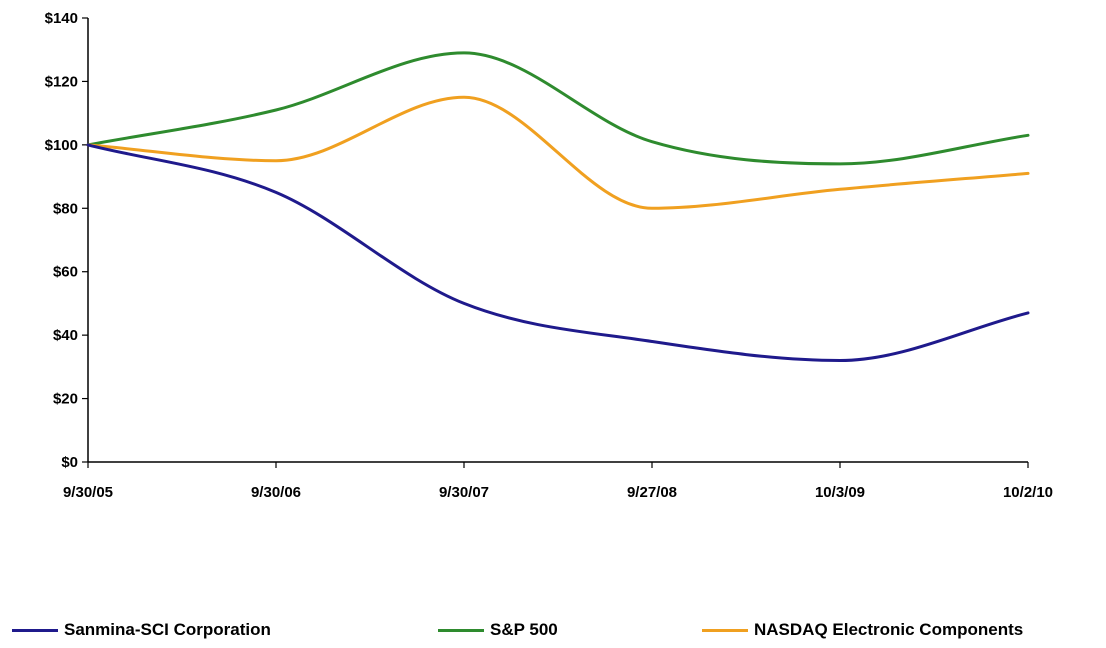 This screenshot has height=648, width=1106. Describe the element at coordinates (652, 492) in the screenshot. I see `x-tick-label: 9/27/08` at that location.